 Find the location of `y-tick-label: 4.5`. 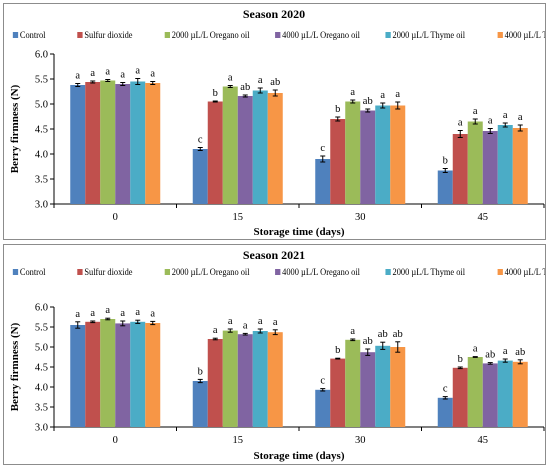

y-tick-label: 4.5 is located at coordinates (41, 368).